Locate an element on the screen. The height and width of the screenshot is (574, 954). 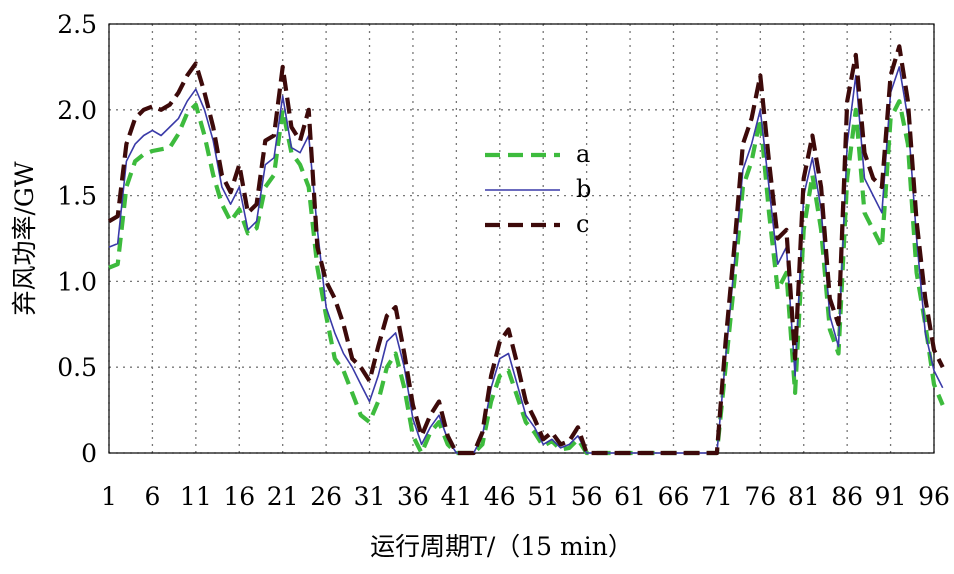
x-tick-label: 16 is located at coordinates (239, 496).